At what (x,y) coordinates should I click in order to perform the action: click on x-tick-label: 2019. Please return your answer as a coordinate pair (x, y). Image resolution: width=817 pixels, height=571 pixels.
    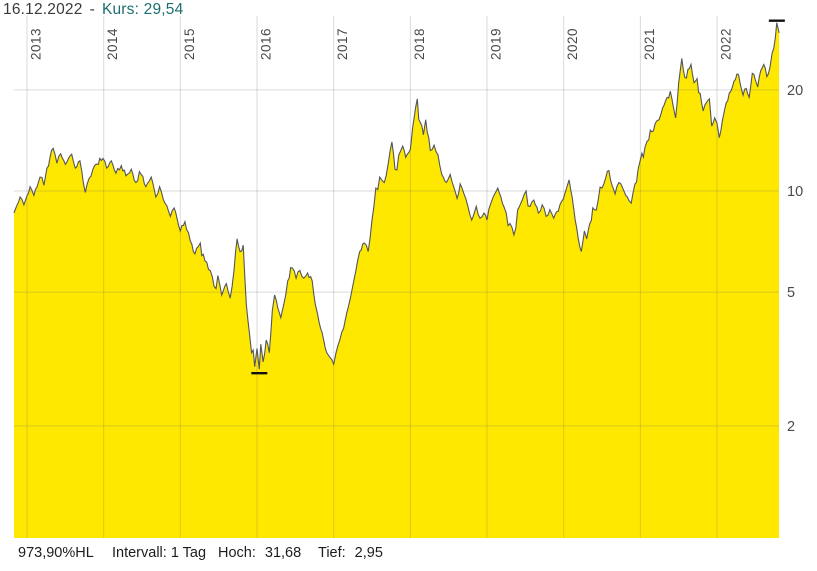
    Looking at the image, I should click on (496, 44).